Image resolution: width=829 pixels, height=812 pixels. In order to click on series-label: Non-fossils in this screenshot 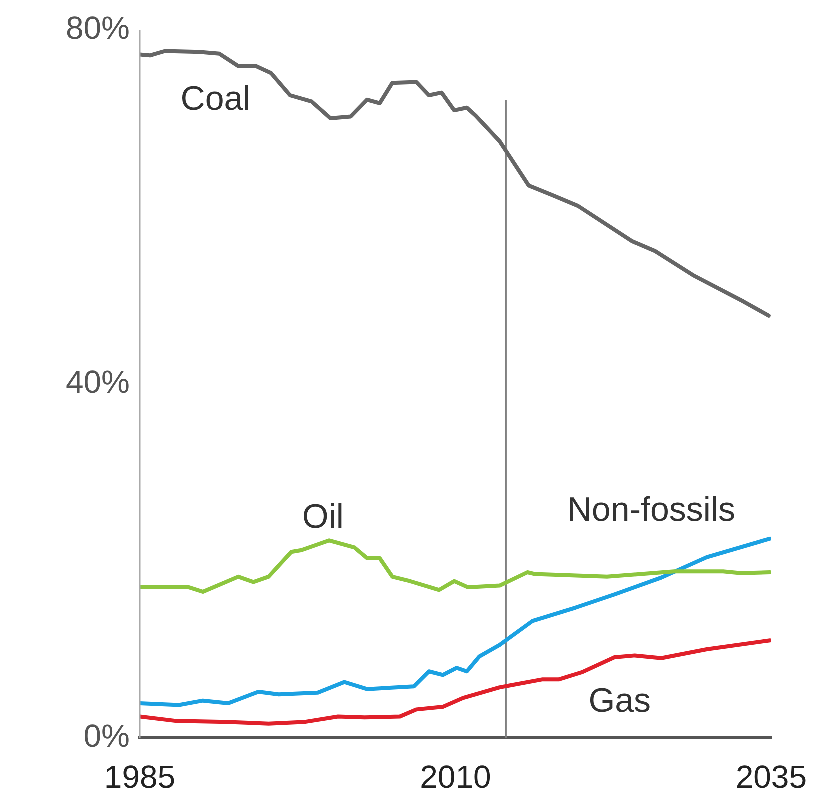, I will do `click(651, 509)`.